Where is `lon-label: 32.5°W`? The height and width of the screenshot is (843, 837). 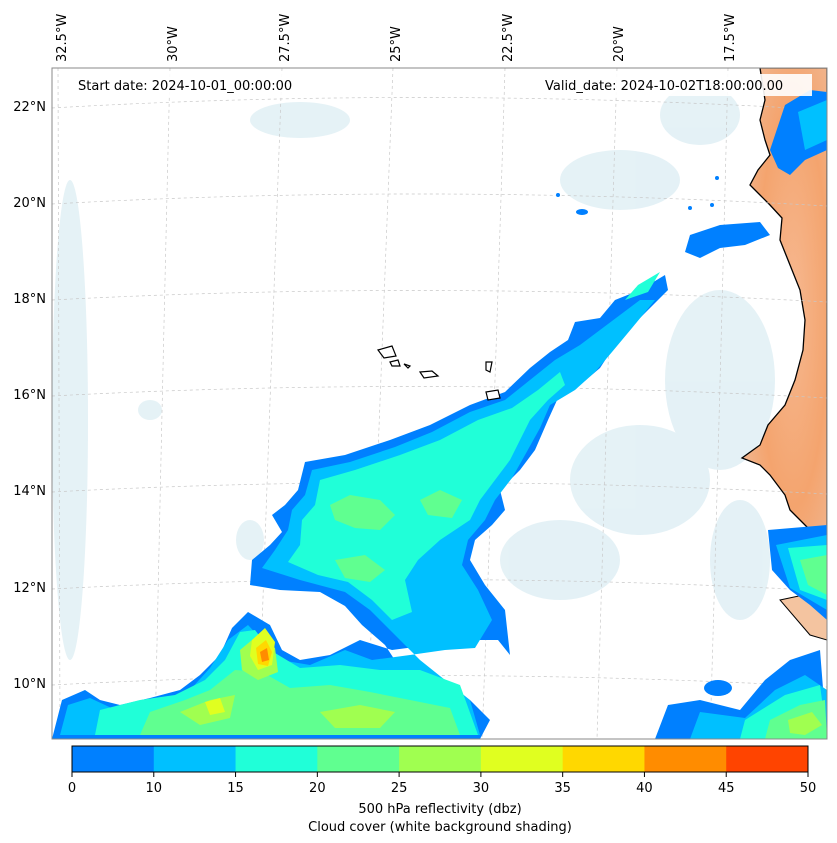 lon-label: 32.5°W is located at coordinates (62, 38).